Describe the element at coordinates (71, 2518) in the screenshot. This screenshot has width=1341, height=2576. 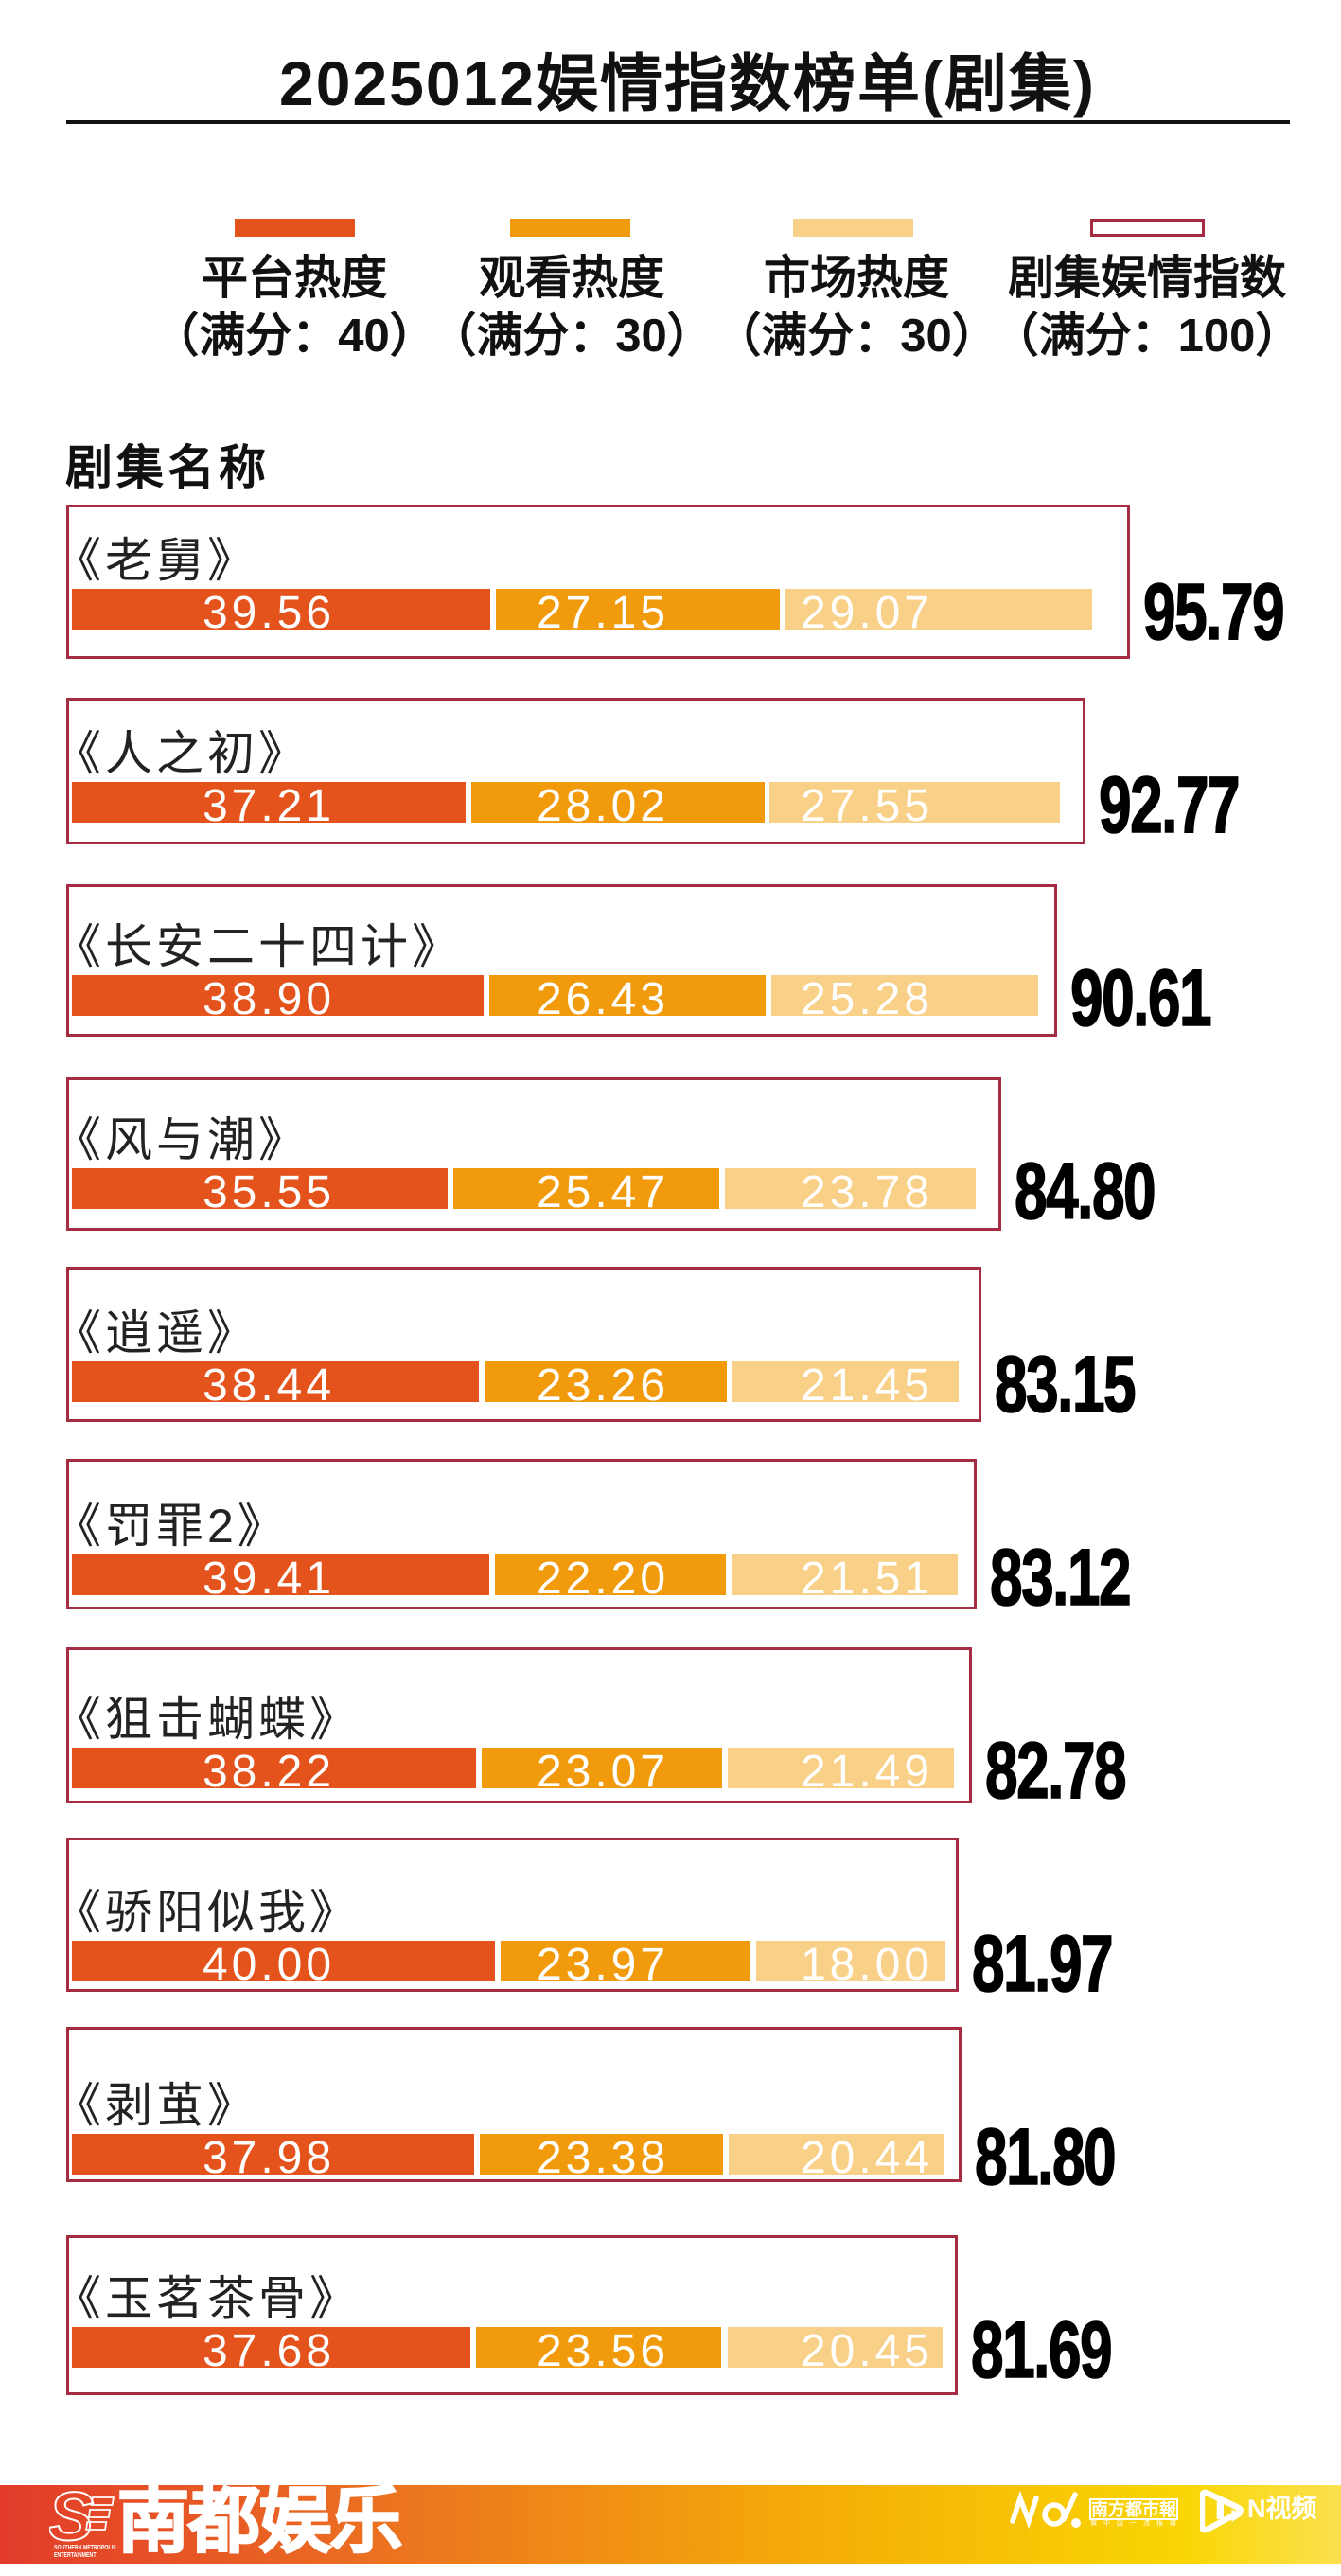
I see `svg-text: S` at that location.